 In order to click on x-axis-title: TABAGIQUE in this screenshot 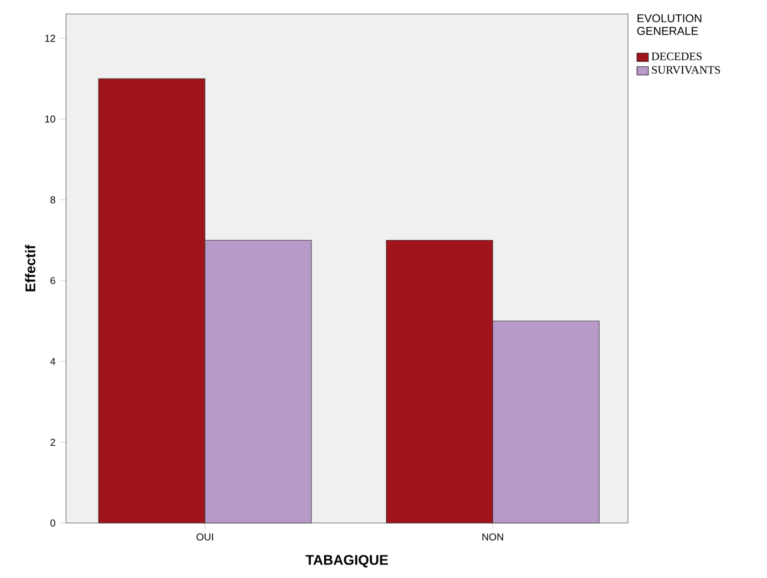, I will do `click(347, 561)`.